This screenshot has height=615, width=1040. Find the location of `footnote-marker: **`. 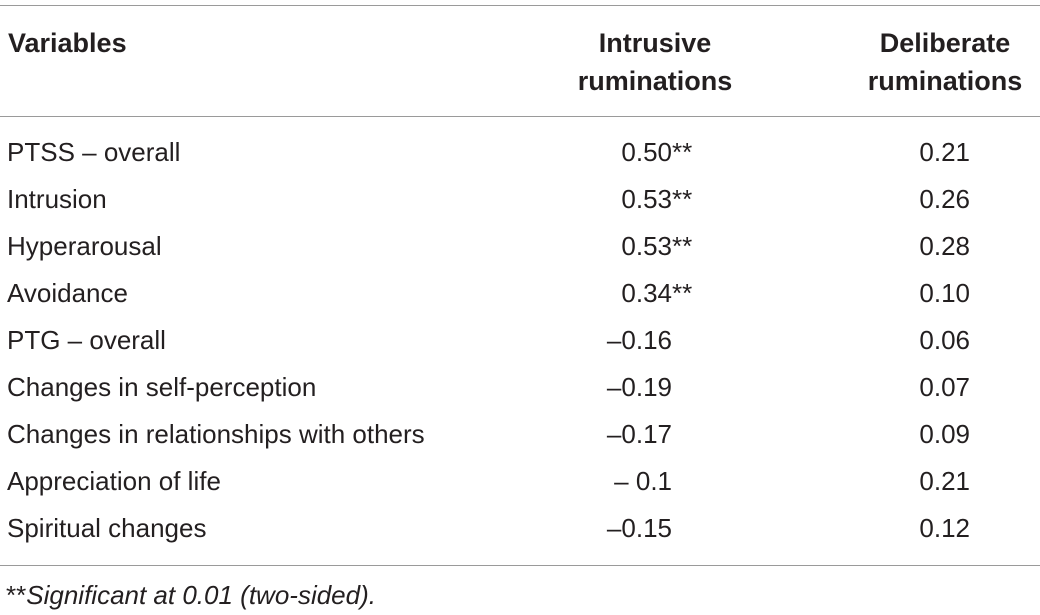

footnote-marker: ** is located at coordinates (16, 595).